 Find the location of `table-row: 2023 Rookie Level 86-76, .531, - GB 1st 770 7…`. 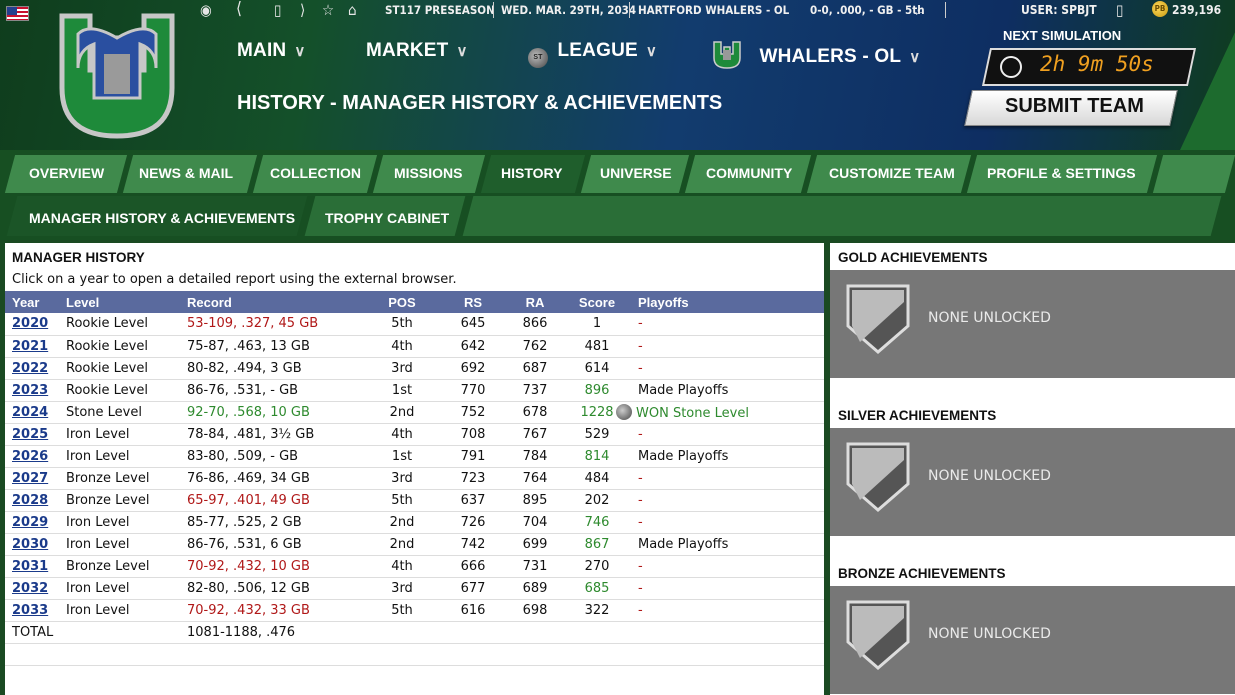

table-row: 2023 Rookie Level 86-76, .531, - GB 1st 770 7… is located at coordinates (414, 390).